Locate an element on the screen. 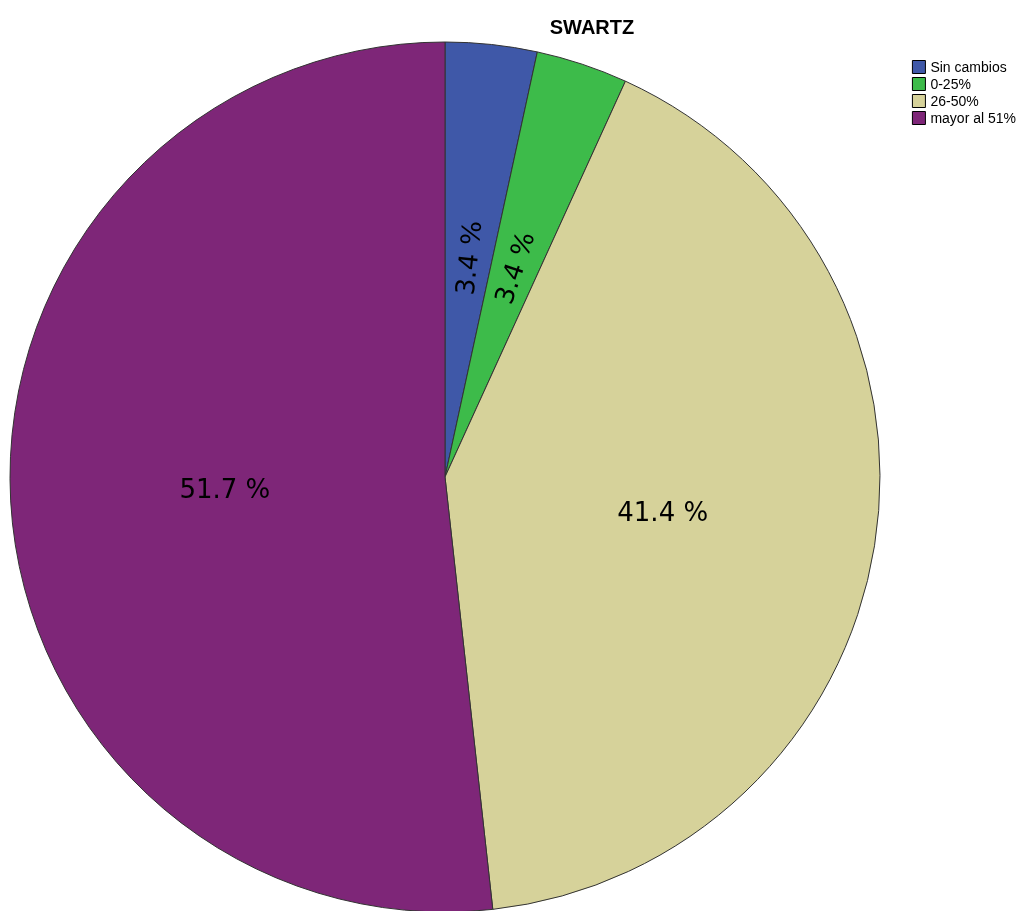 The height and width of the screenshot is (911, 1036). data-label: 51.7 % is located at coordinates (225, 489).